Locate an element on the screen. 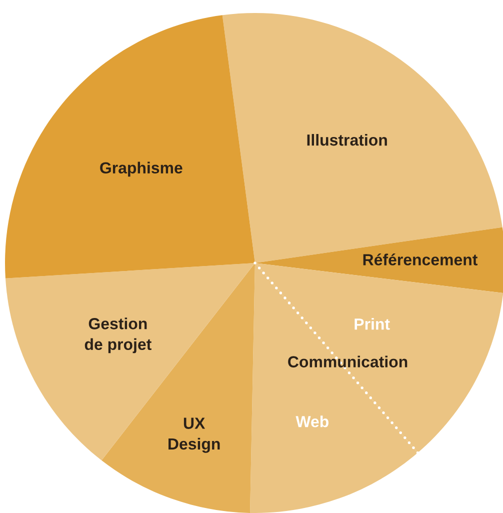  slice-label: Gestion de projet is located at coordinates (118, 336).